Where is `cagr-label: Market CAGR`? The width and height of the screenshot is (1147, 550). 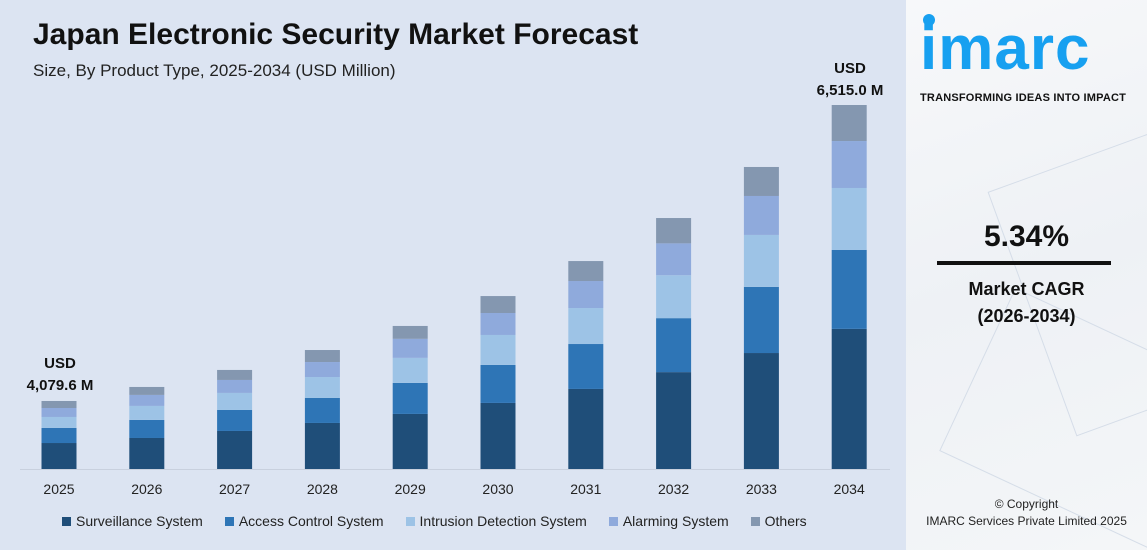
cagr-label: Market CAGR is located at coordinates (1026, 289).